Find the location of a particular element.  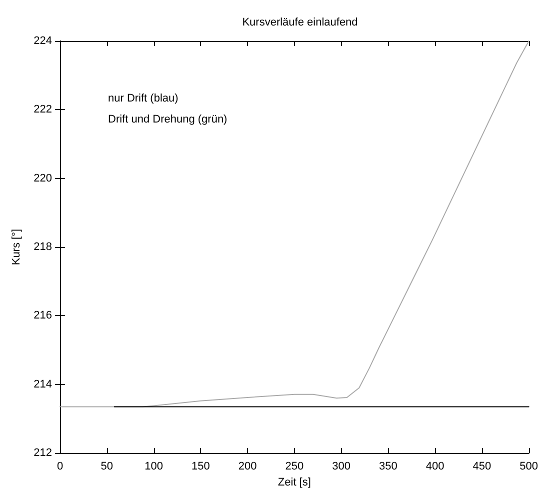

x-tick-label: 300 is located at coordinates (341, 466).